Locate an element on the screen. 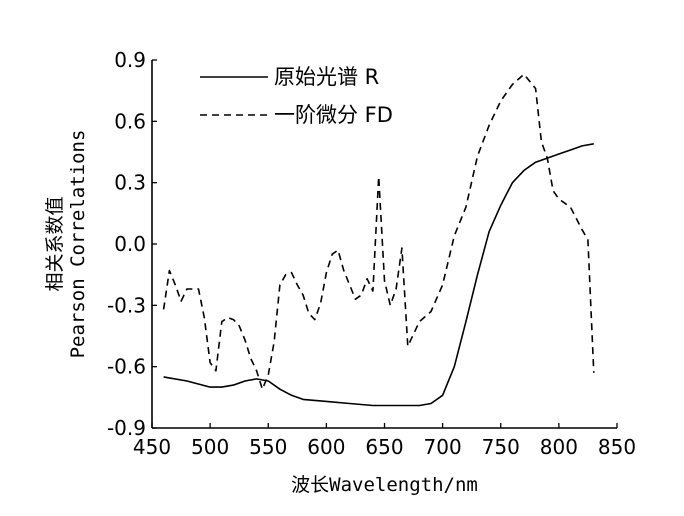  x-axis-title: 波长Wavelength/nm is located at coordinates (384, 485).